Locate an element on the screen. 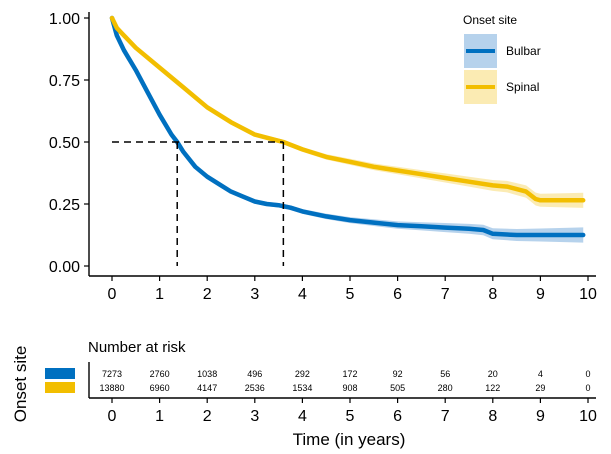 This screenshot has width=611, height=454. risk-count-bulbar: 2760 is located at coordinates (160, 374).